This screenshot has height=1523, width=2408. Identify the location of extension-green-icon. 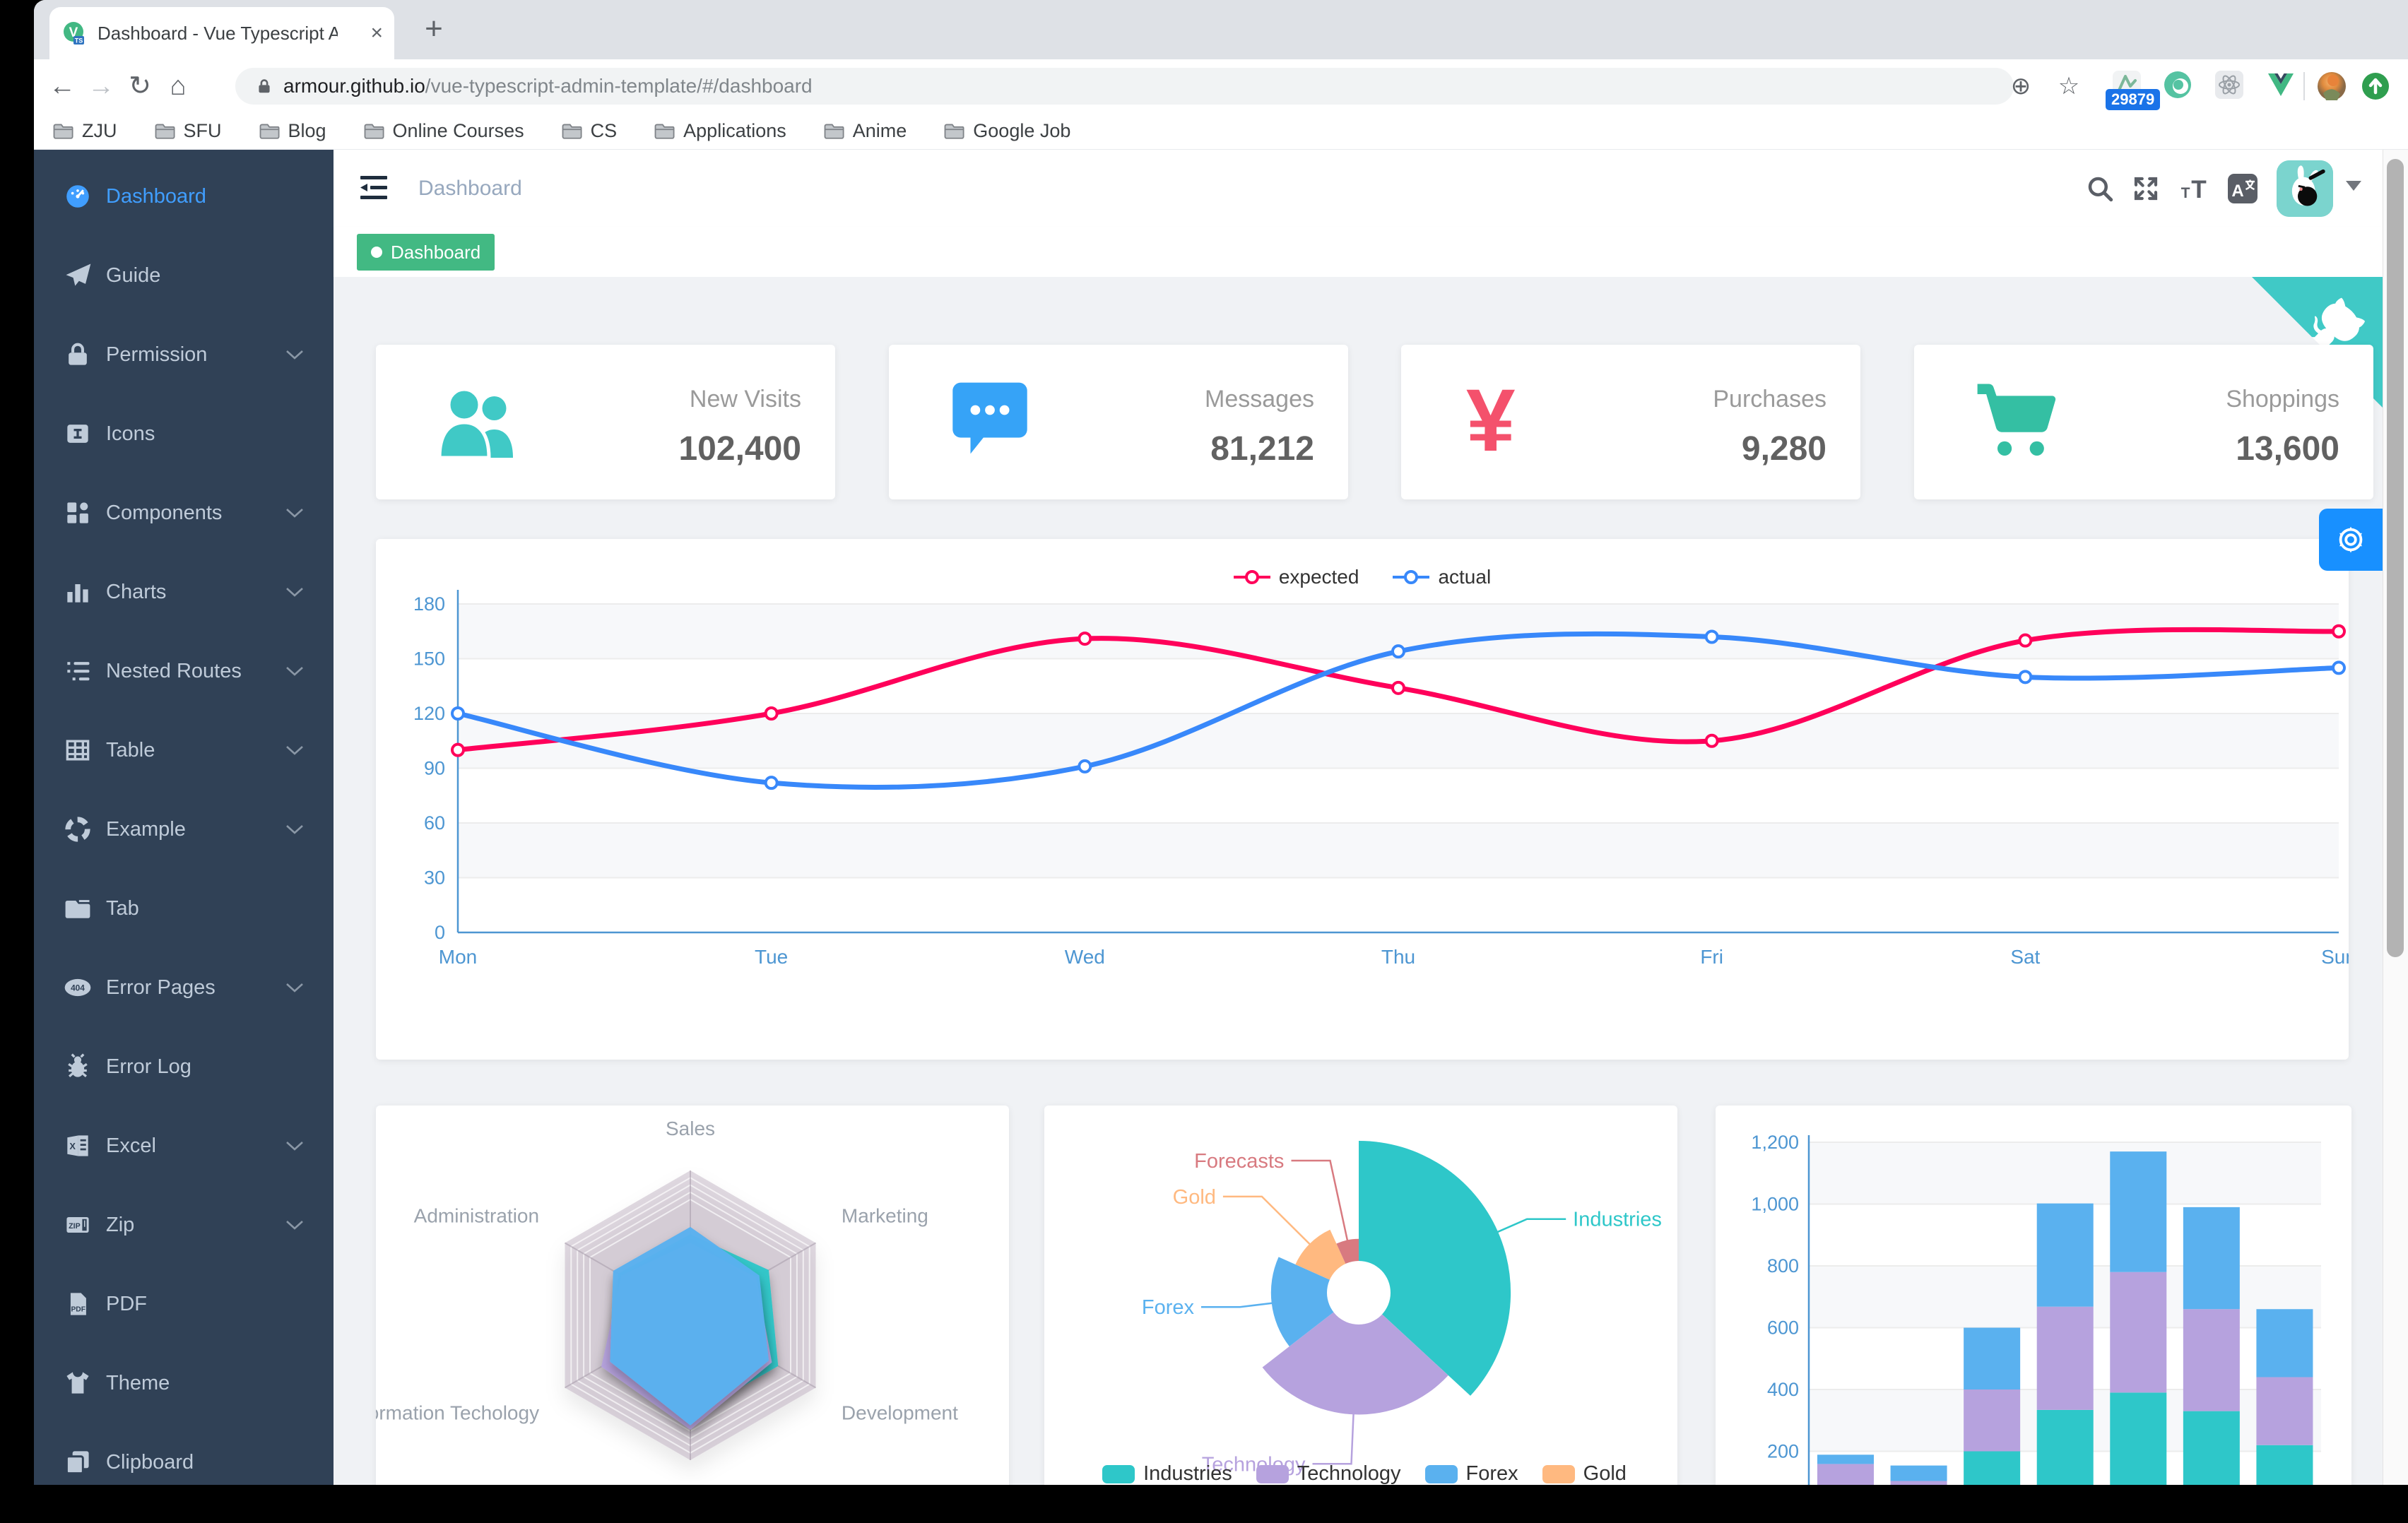
(2177, 84).